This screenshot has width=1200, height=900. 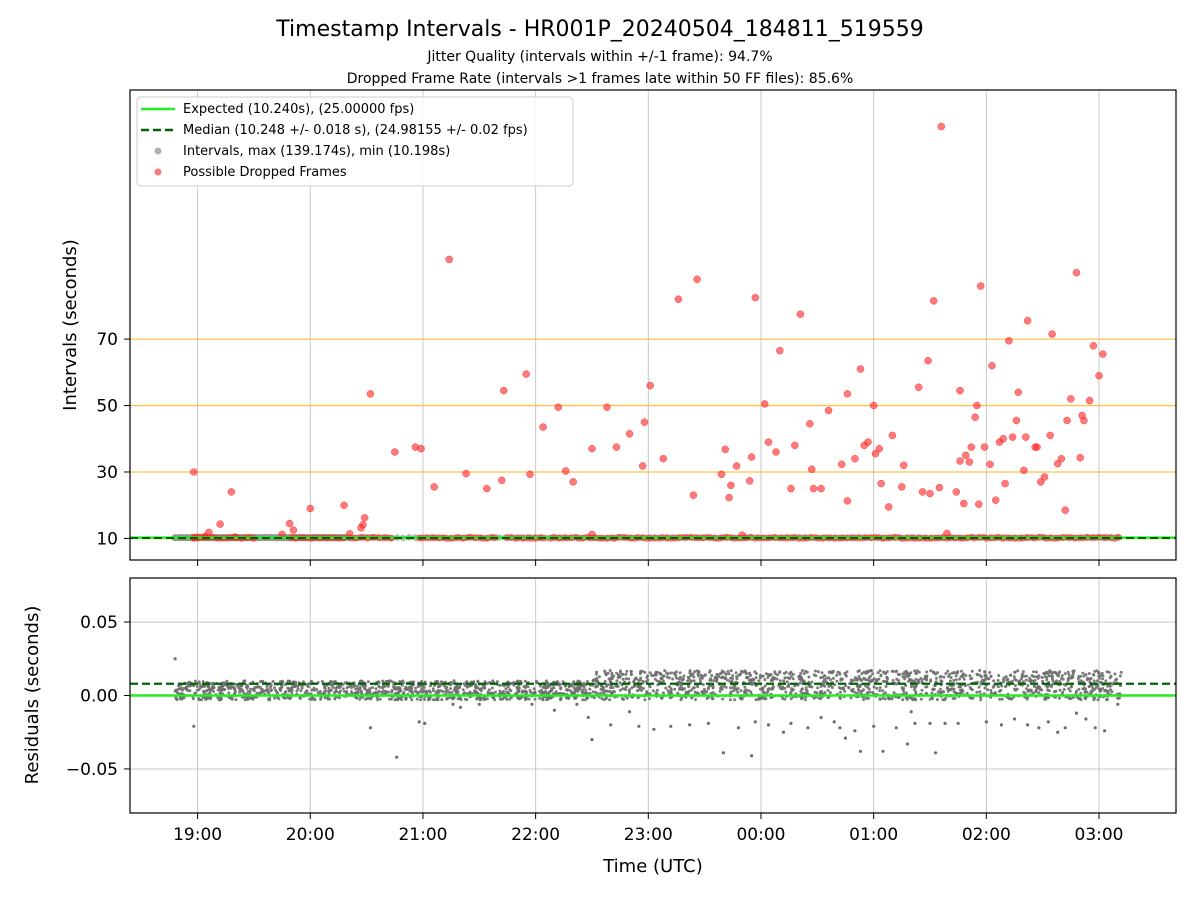 What do you see at coordinates (70, 325) in the screenshot?
I see `intervals-y-axis-label: Intervals (seconds)` at bounding box center [70, 325].